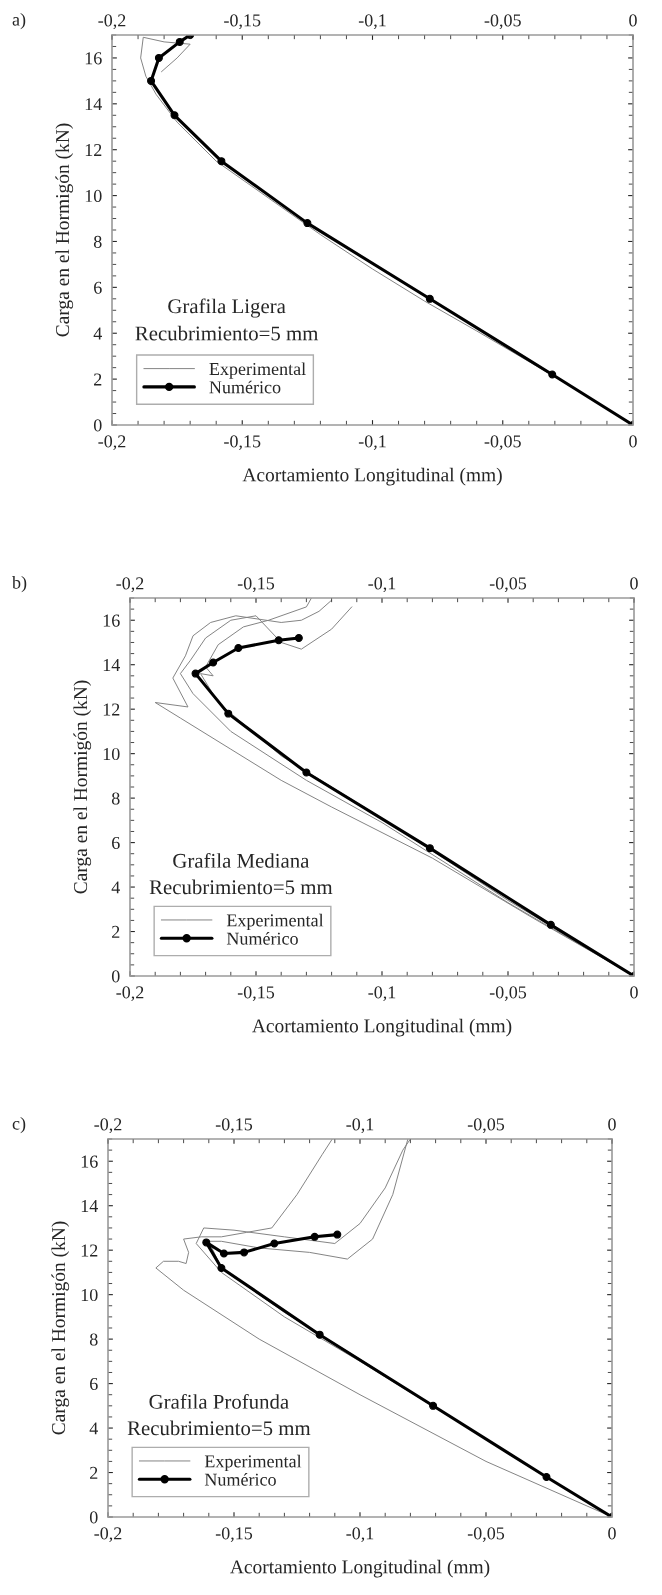 This screenshot has width=662, height=1595. Describe the element at coordinates (219, 1401) in the screenshot. I see `annotation: Grafila Profunda` at that location.